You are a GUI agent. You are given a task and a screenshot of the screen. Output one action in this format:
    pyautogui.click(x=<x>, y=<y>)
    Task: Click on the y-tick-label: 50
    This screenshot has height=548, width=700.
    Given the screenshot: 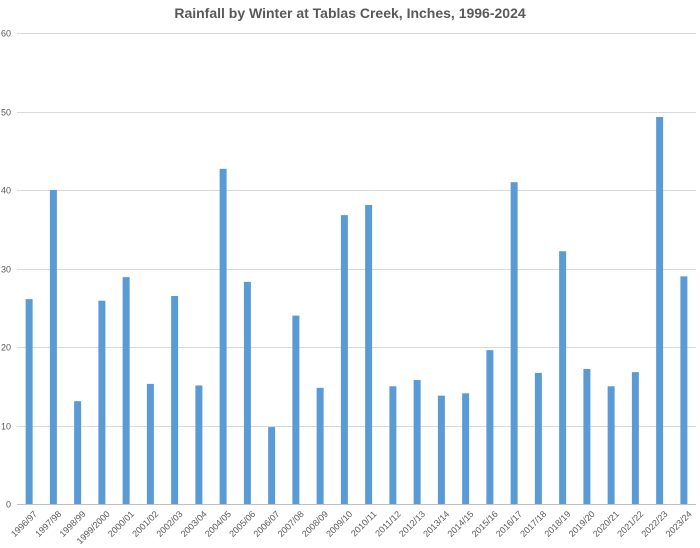 What is the action you would take?
    pyautogui.click(x=6, y=113)
    